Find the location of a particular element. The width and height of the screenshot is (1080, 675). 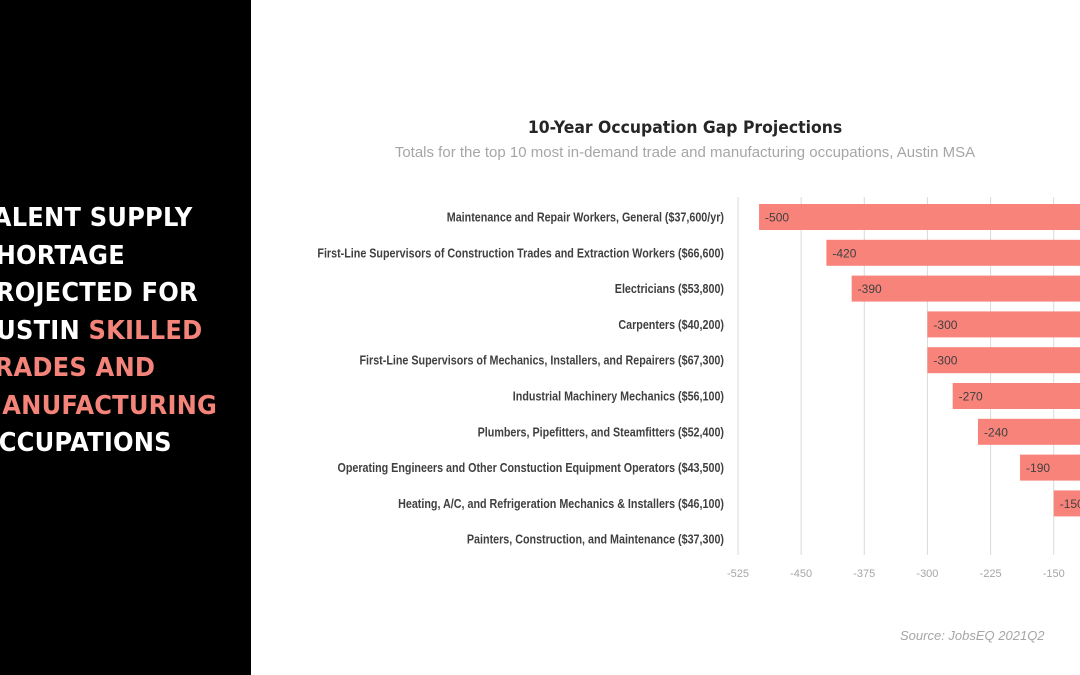

x-tick-label: -375 is located at coordinates (864, 574).